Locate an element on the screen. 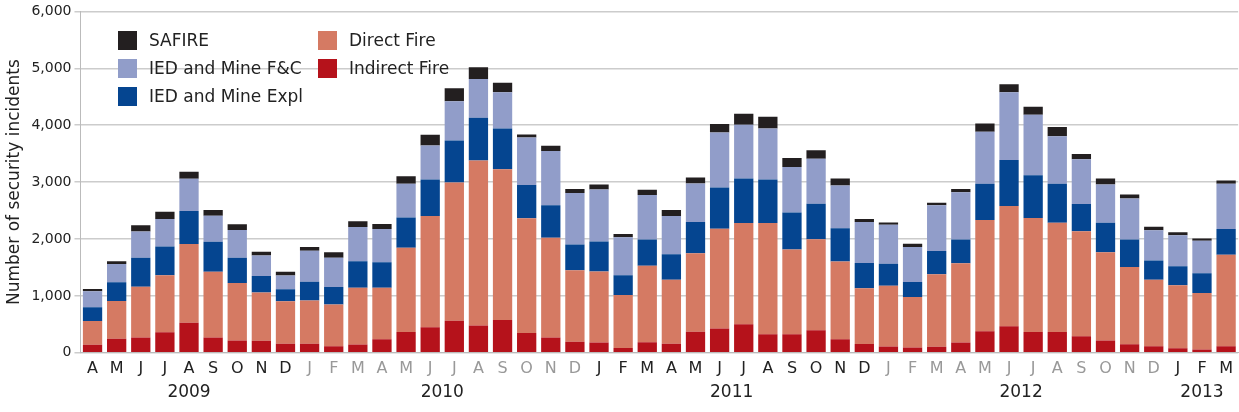 This screenshot has width=1239, height=412. x-tick-label: N is located at coordinates (261, 367).